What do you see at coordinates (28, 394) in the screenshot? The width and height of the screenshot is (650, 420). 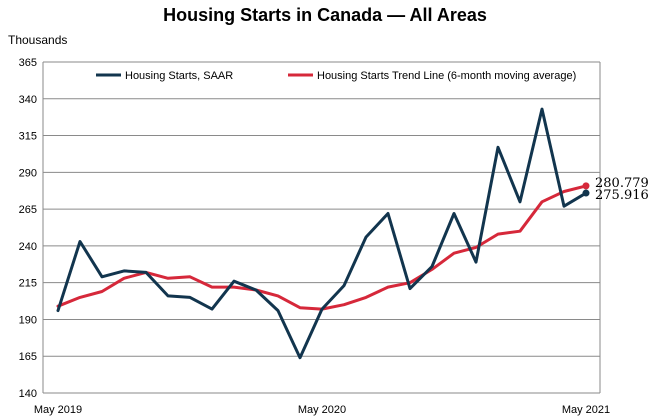 I see `y-tick-label: 140` at bounding box center [28, 394].